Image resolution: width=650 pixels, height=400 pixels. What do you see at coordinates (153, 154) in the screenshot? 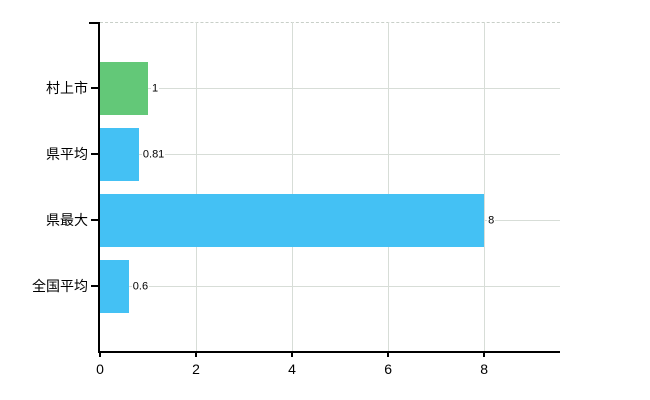
I see `bar-value-label: 0.81` at bounding box center [153, 154].